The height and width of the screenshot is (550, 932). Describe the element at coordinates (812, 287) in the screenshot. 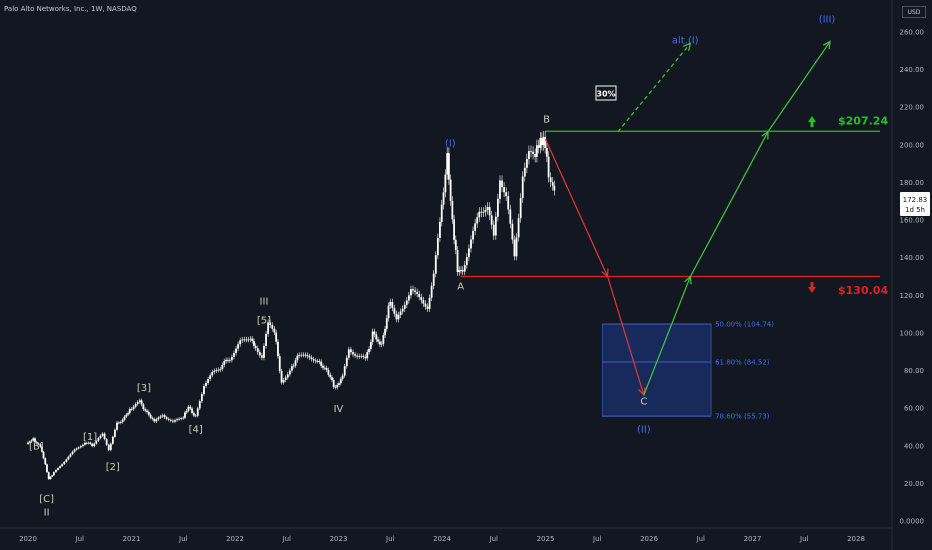

I see `arrow-down-icon` at that location.